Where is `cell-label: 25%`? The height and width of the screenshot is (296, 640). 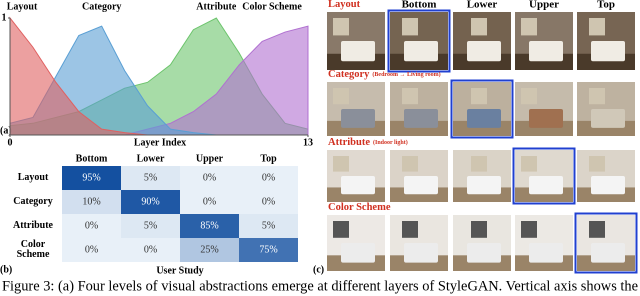
cell-label: 25% is located at coordinates (209, 249).